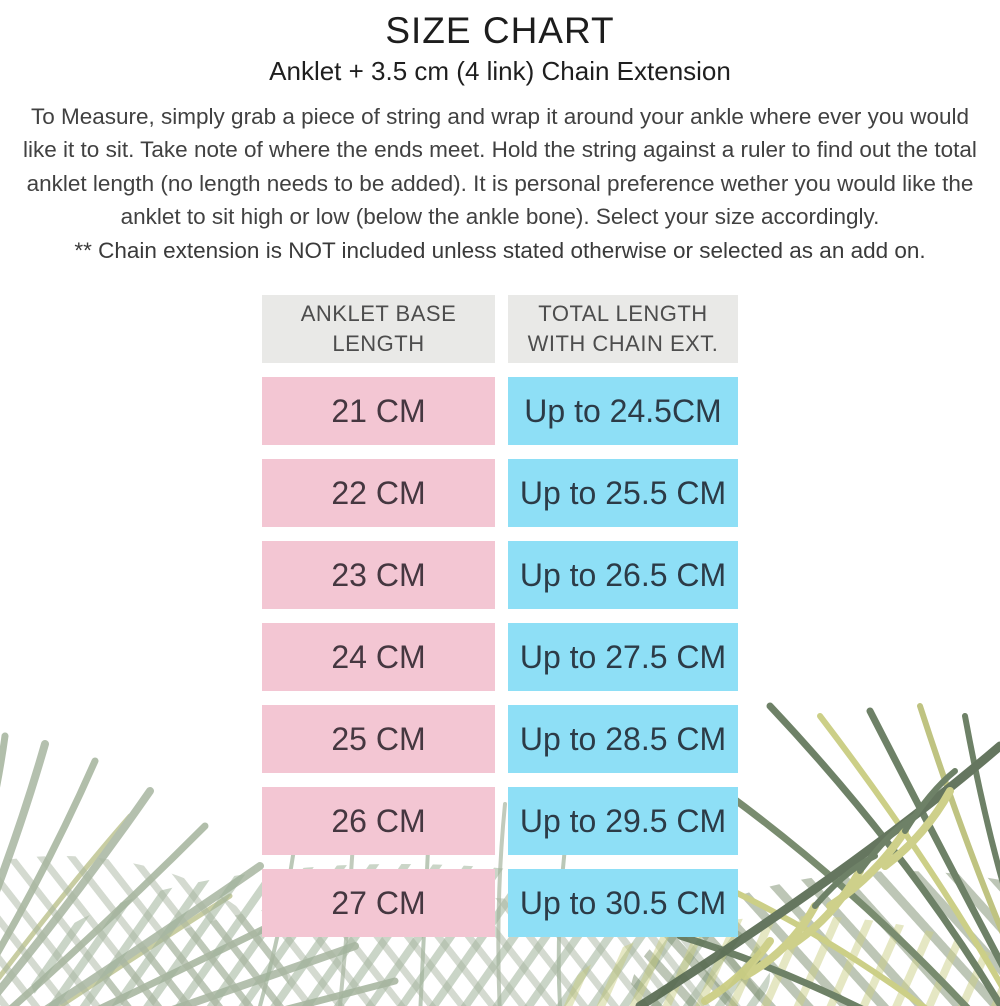  Describe the element at coordinates (500, 30) in the screenshot. I see `page-title: SIZE CHART` at that location.